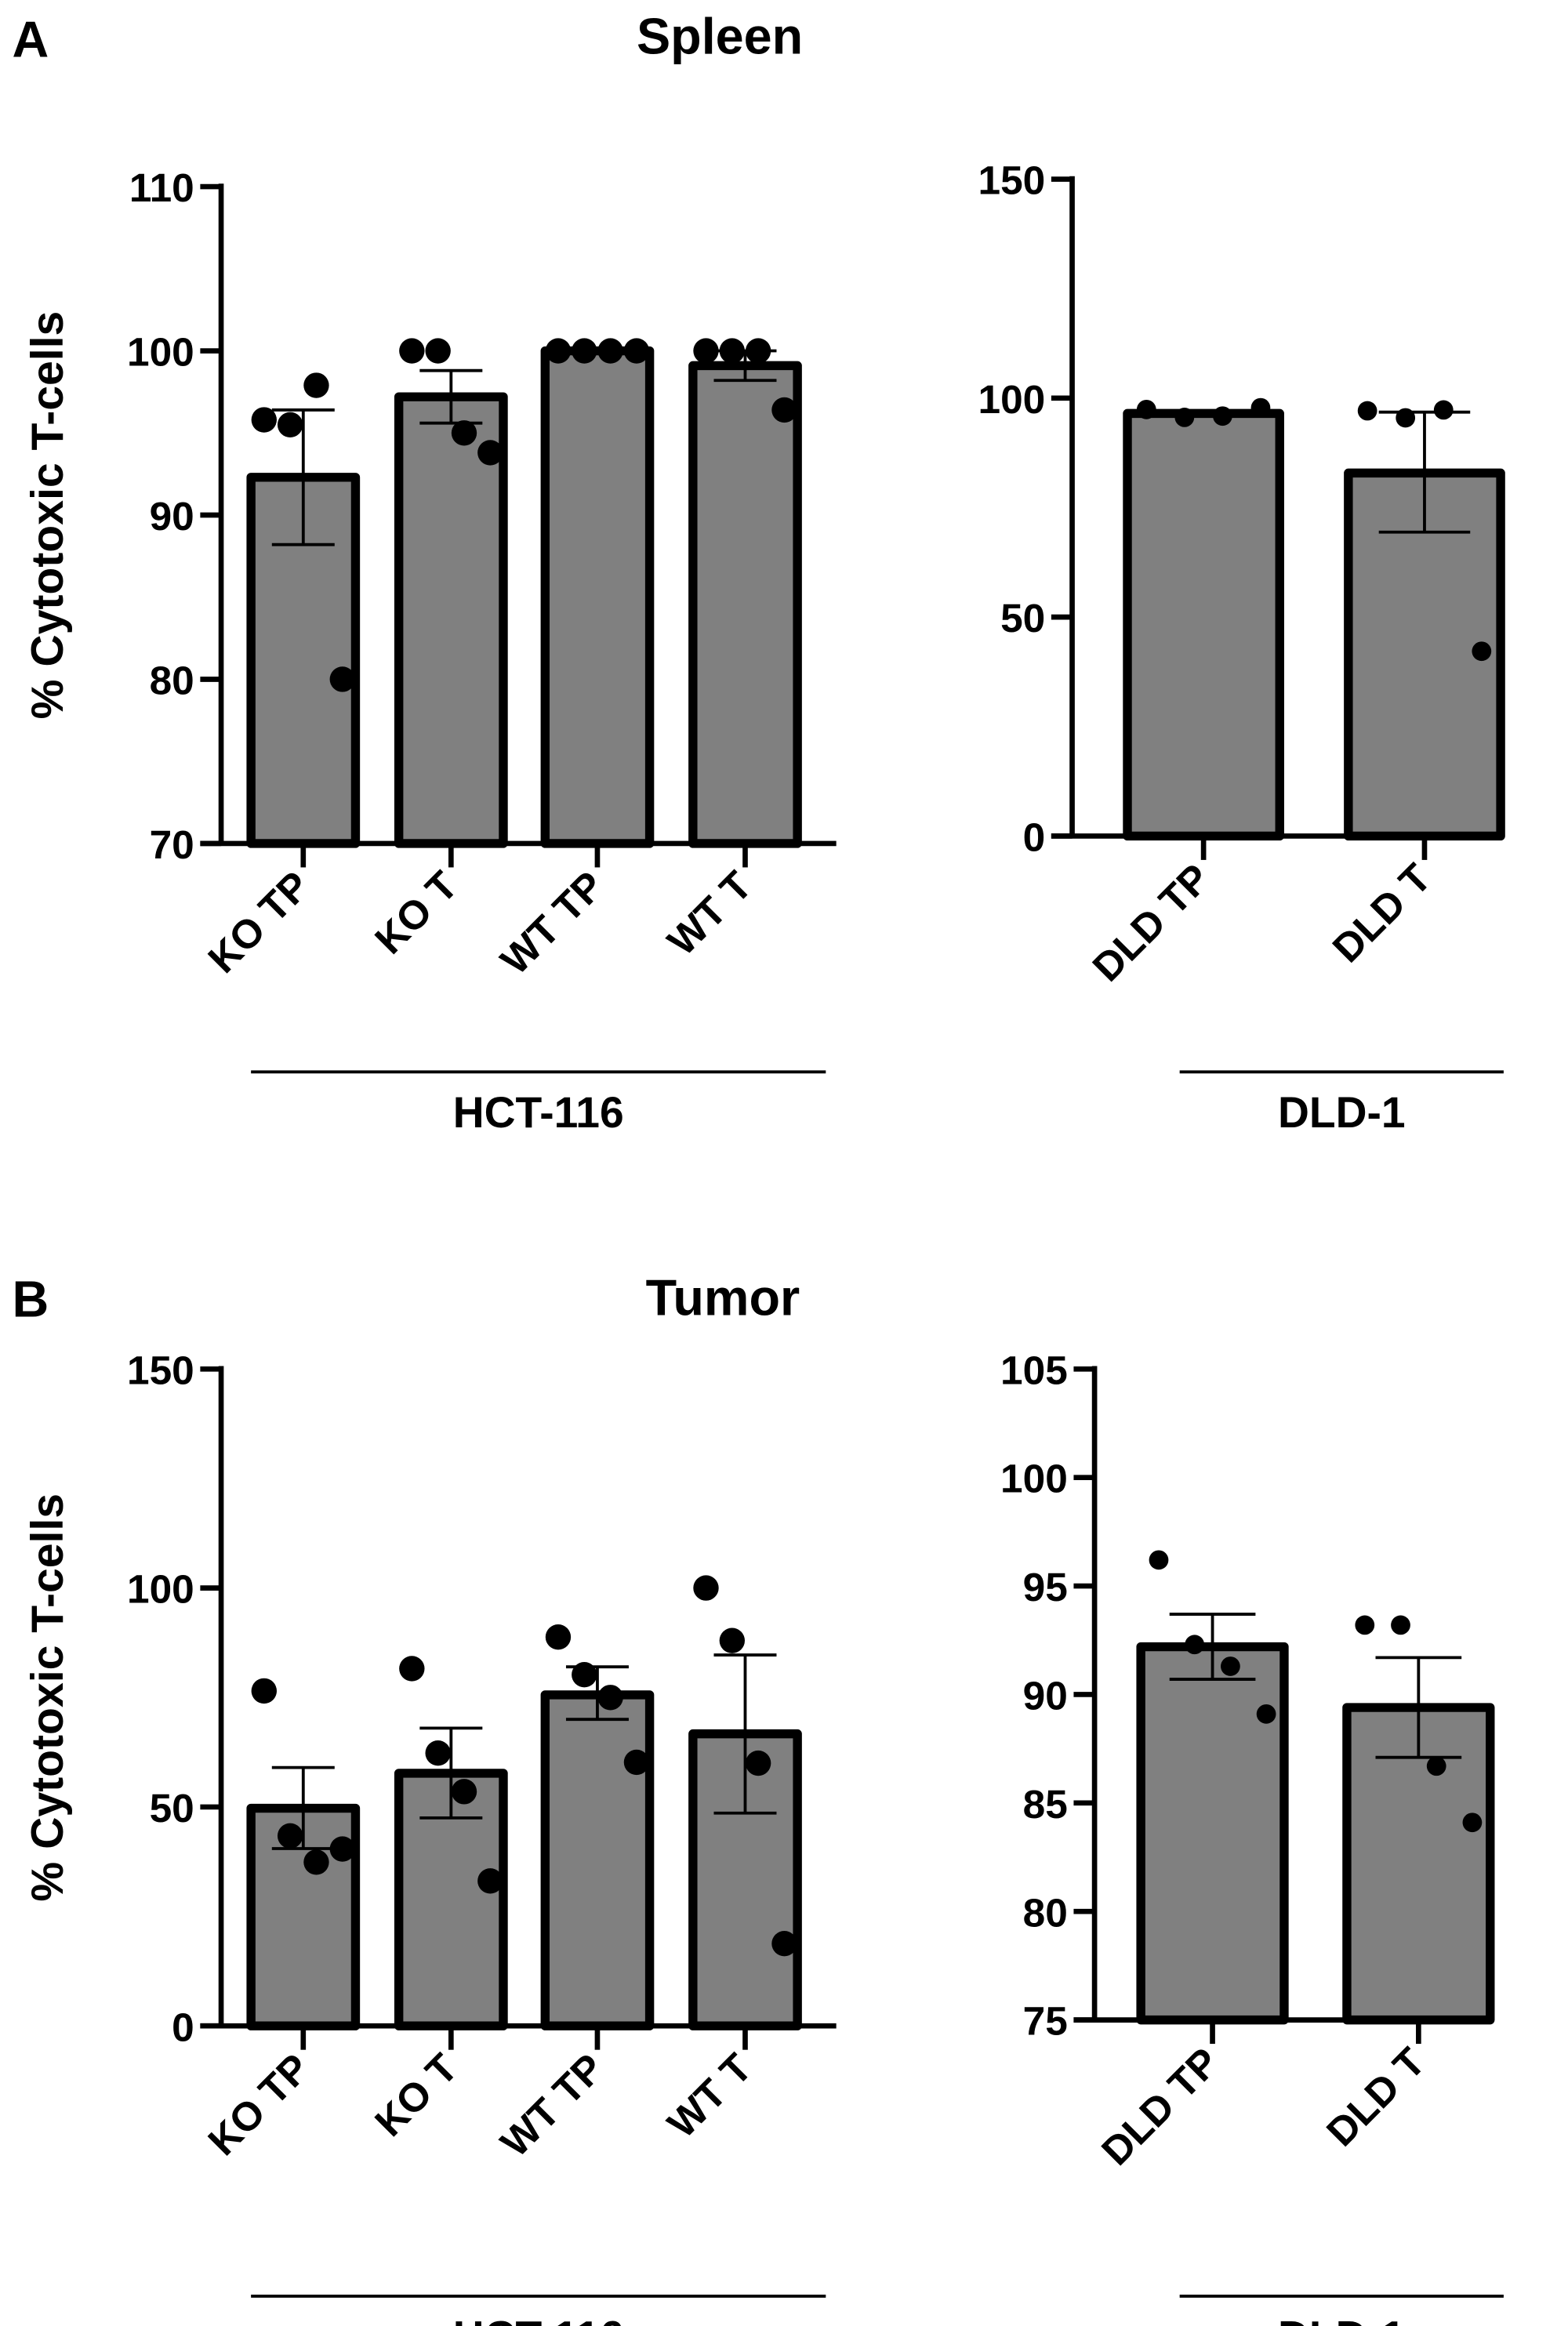  What do you see at coordinates (161, 187) in the screenshot?
I see `y-tick-label: 110` at bounding box center [161, 187].